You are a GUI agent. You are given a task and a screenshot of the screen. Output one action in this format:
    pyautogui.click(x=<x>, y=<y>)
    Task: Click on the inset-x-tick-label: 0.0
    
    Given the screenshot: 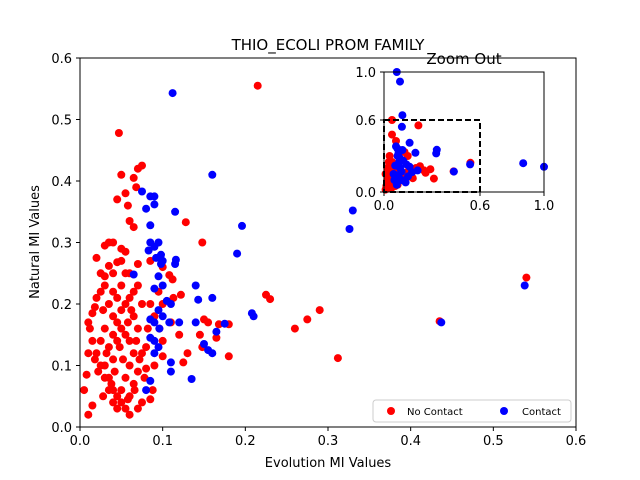 What is the action you would take?
    pyautogui.click(x=384, y=206)
    